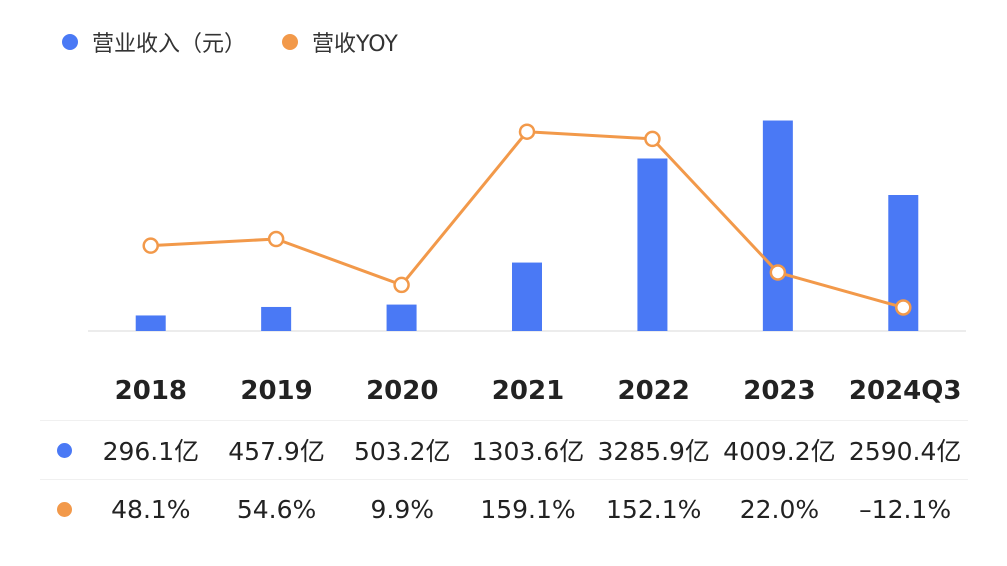 The width and height of the screenshot is (1007, 566). What do you see at coordinates (70, 42) in the screenshot?
I see `legend-revenue-dot` at bounding box center [70, 42].